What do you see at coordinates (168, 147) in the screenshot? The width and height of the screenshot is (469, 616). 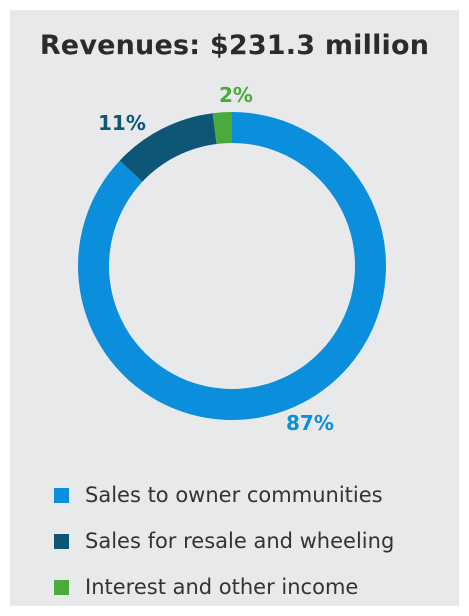 I see `donut-slice-resale-wheeling` at bounding box center [168, 147].